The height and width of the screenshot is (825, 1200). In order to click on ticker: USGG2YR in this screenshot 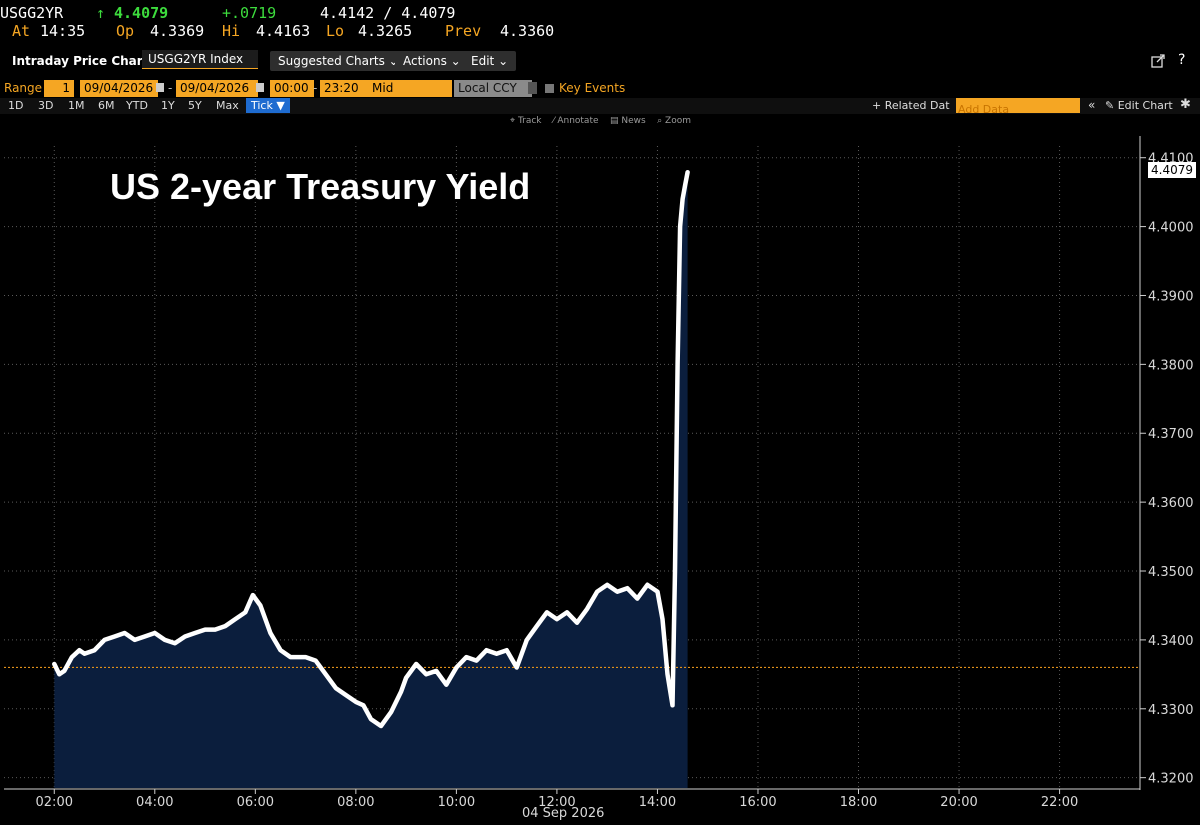, I will do `click(32, 13)`.